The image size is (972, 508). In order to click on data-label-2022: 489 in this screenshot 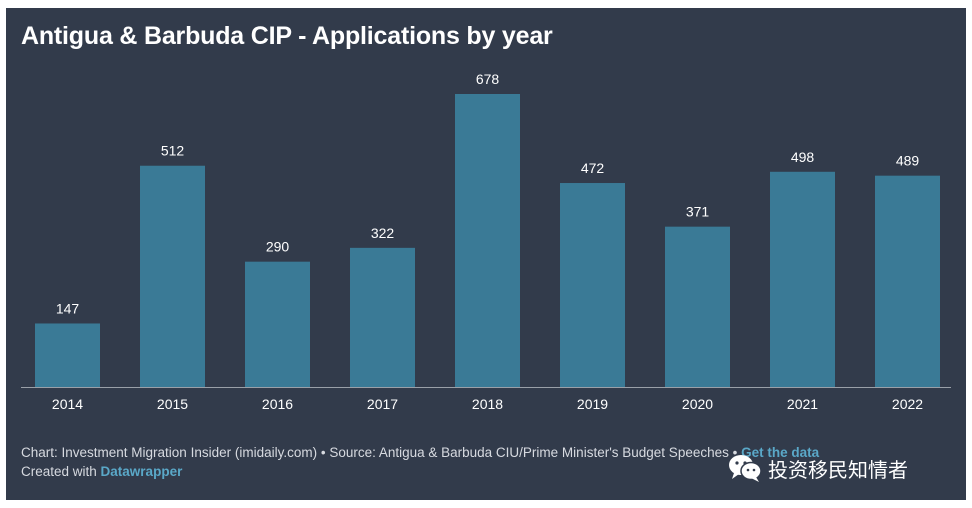, I will do `click(908, 161)`.